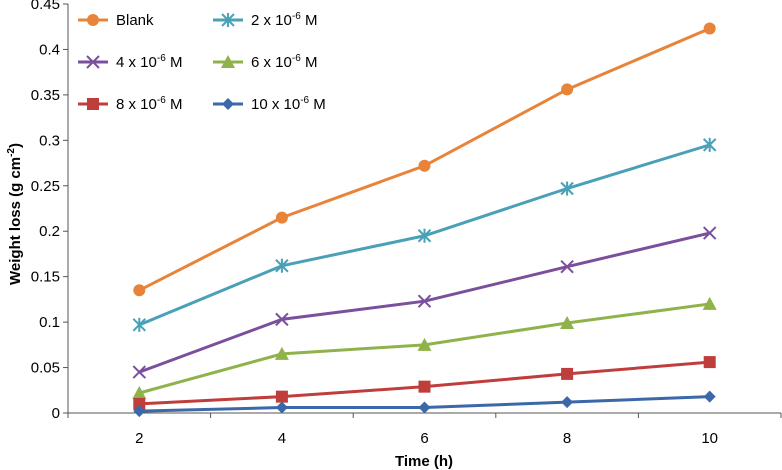  I want to click on y-tick-label: 0.25, so click(45, 186).